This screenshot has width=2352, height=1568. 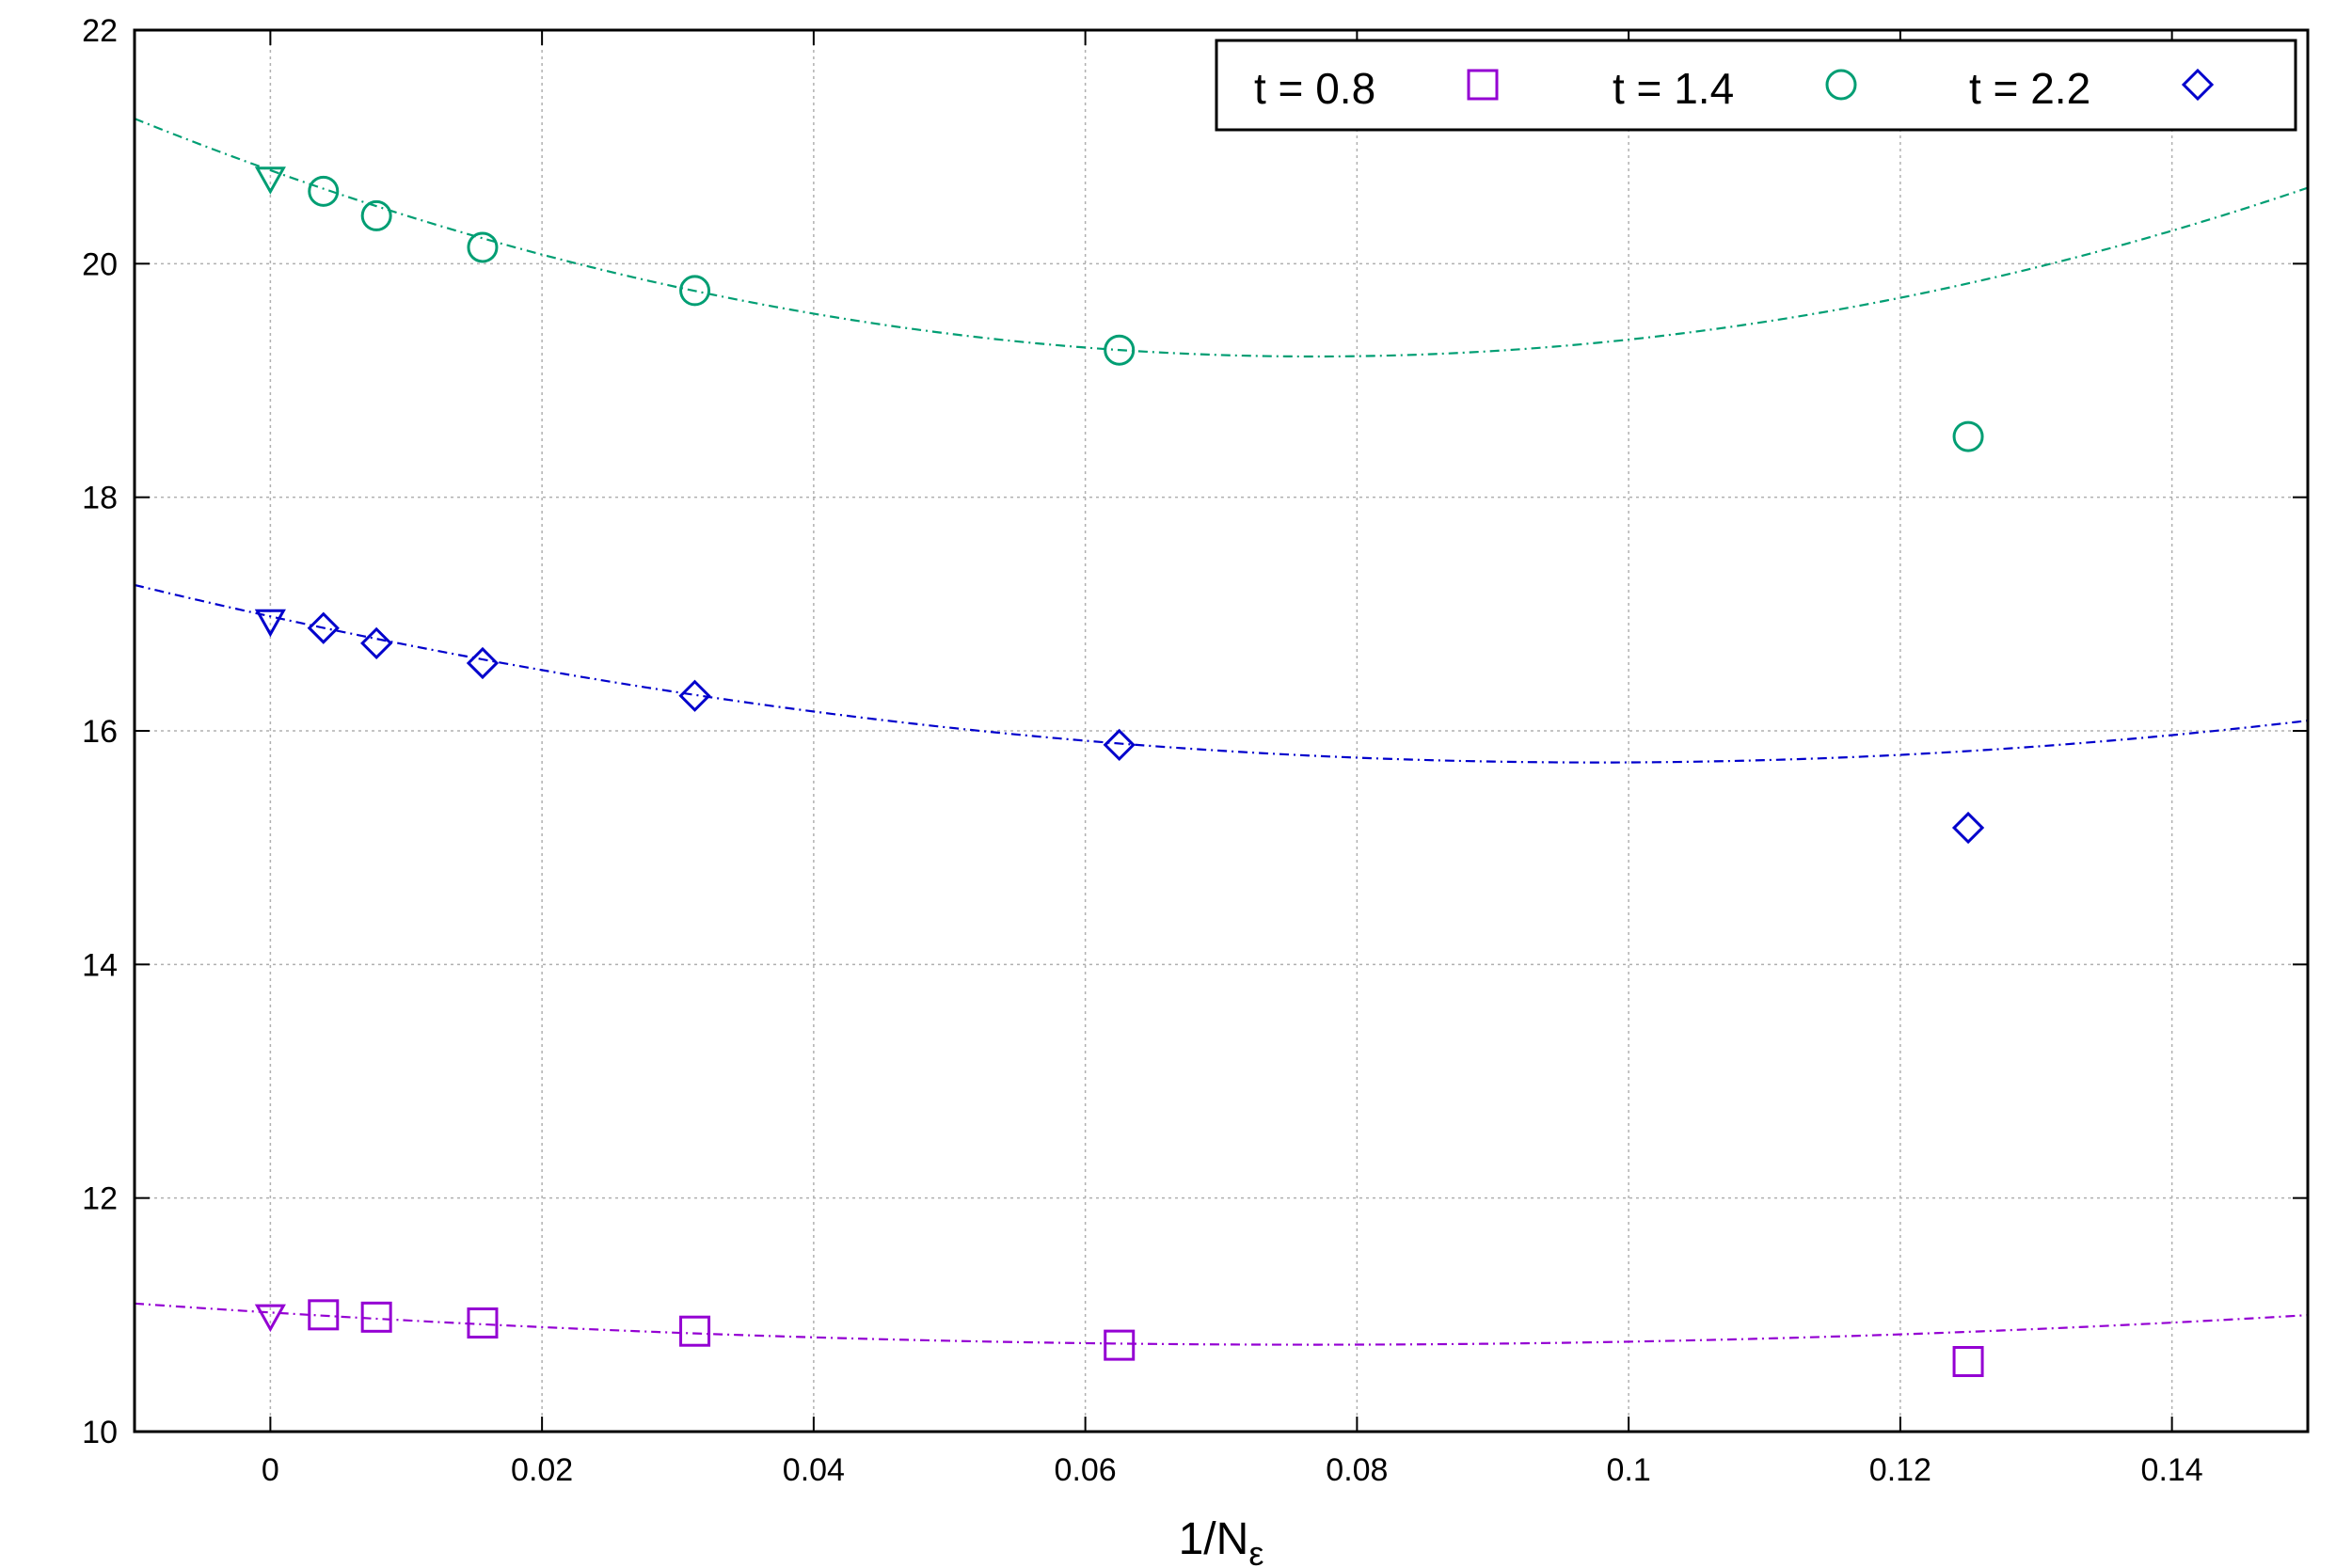 What do you see at coordinates (270, 1470) in the screenshot?
I see `x-tick-label: 0` at bounding box center [270, 1470].